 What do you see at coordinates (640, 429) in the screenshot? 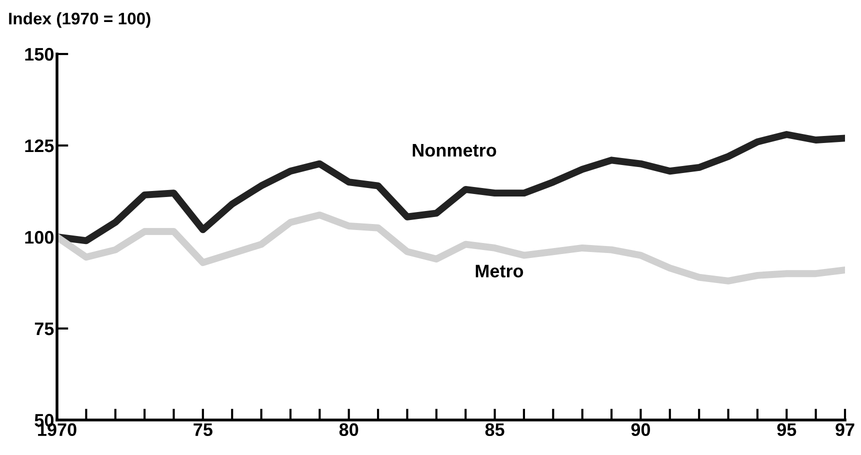
I see `x-tick-label: 90` at bounding box center [640, 429].